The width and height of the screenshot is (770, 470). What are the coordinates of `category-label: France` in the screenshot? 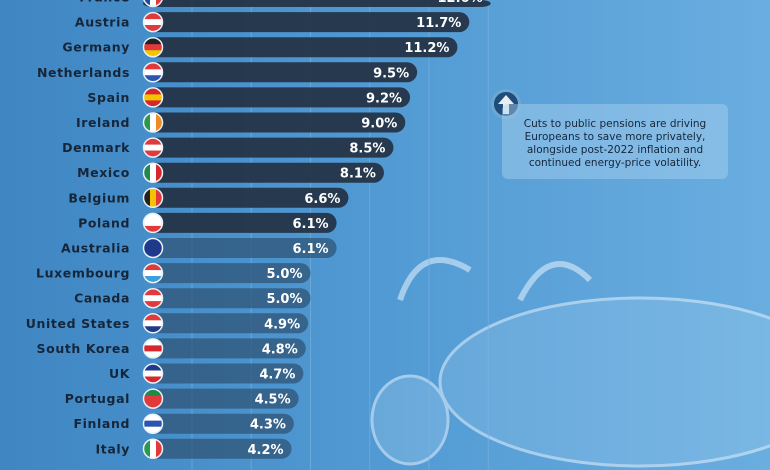 It's located at (104, 2).